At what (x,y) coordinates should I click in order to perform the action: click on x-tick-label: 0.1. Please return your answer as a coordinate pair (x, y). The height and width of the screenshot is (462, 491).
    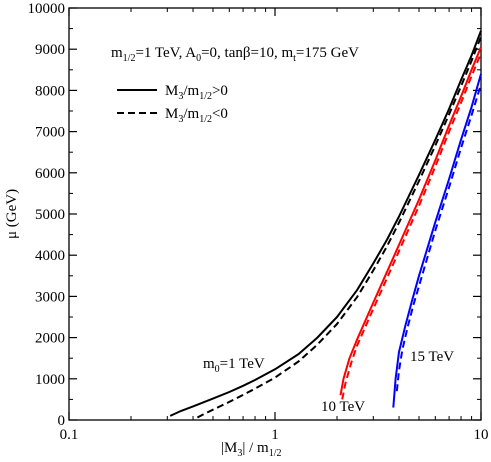
    Looking at the image, I should click on (69, 435).